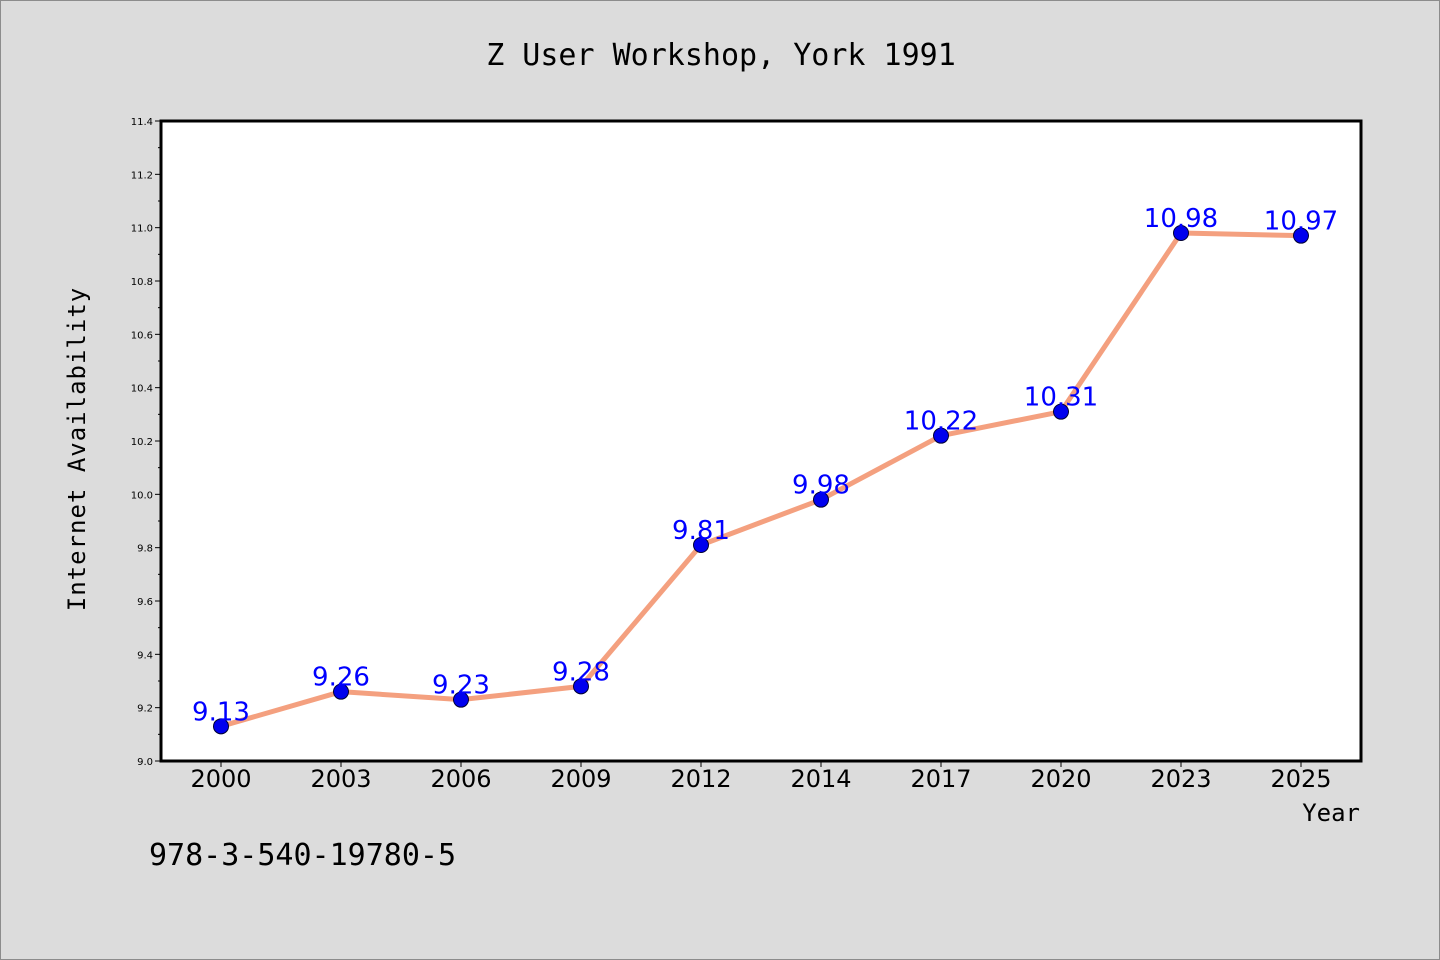 Image resolution: width=1440 pixels, height=960 pixels. What do you see at coordinates (142, 175) in the screenshot?
I see `y-tick-label: 11.2` at bounding box center [142, 175].